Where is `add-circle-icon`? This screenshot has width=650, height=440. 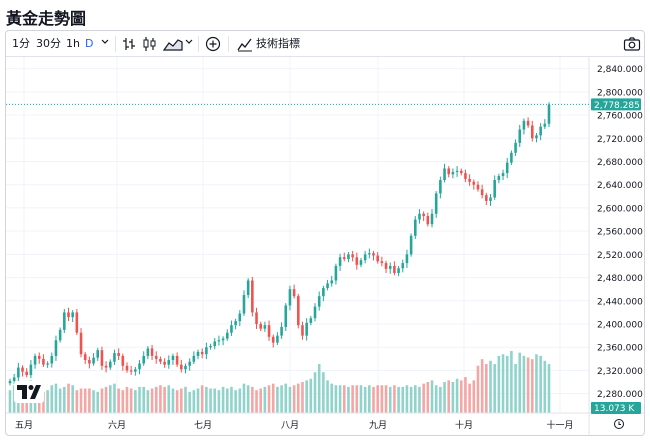 add-circle-icon is located at coordinates (213, 45).